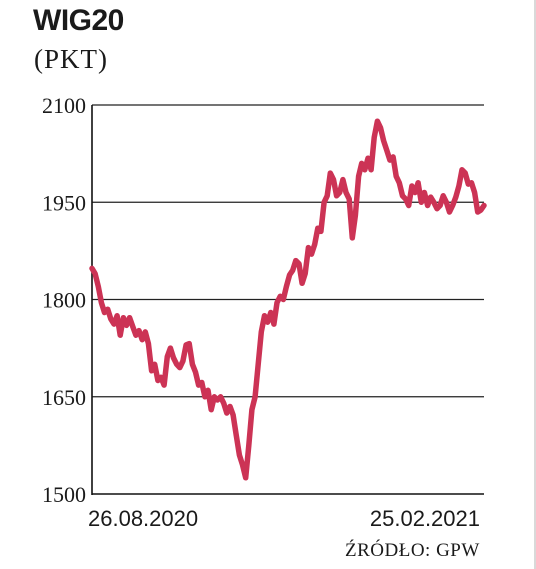  What do you see at coordinates (425, 518) in the screenshot?
I see `x-tick-label: 25.02.2021` at bounding box center [425, 518].